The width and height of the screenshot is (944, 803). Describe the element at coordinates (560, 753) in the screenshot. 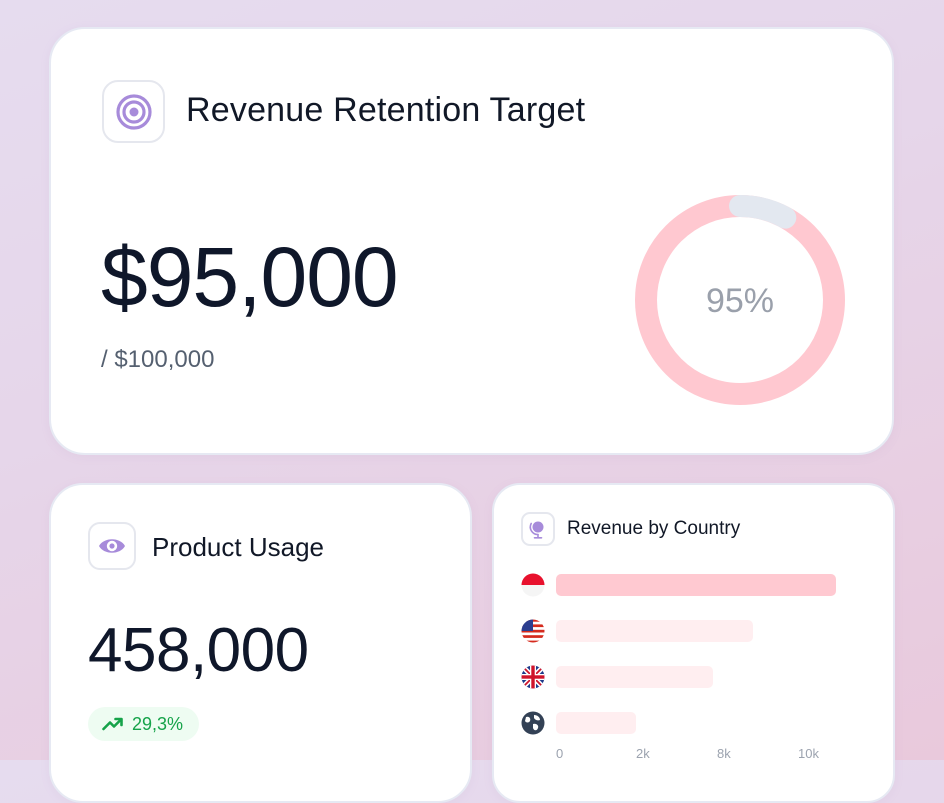

I see `axis-tick-label: 0` at that location.